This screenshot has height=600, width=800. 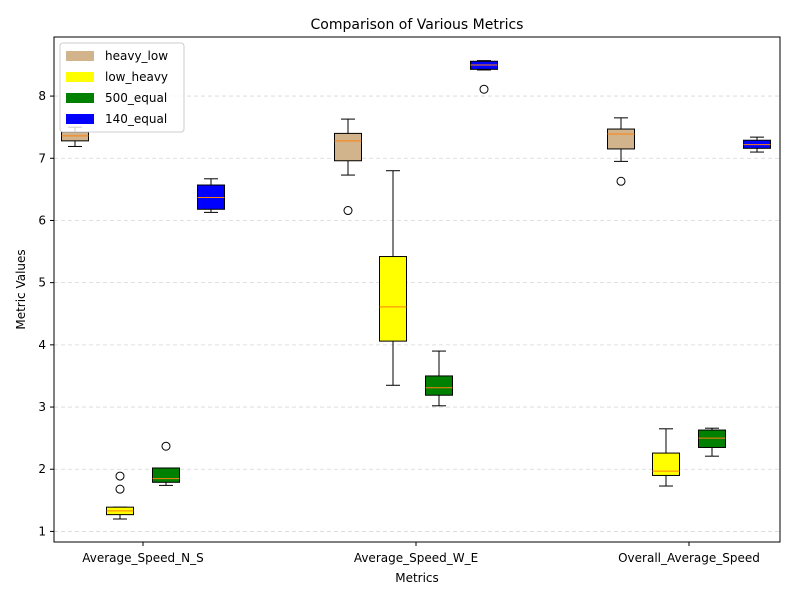 What do you see at coordinates (416, 558) in the screenshot?
I see `x-tick-label: Average_Speed_W_E` at bounding box center [416, 558].